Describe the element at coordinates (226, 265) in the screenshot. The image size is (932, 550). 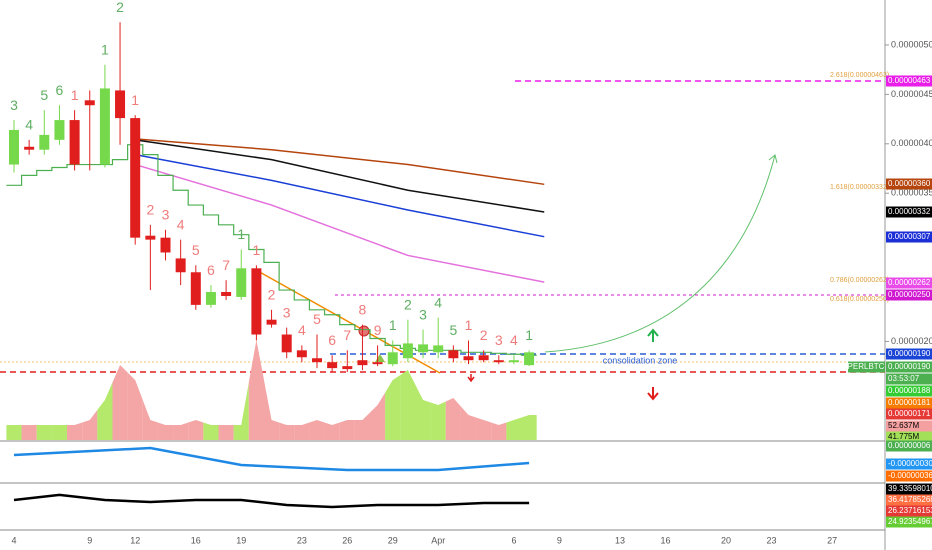
I see `setup-count: 7` at that location.